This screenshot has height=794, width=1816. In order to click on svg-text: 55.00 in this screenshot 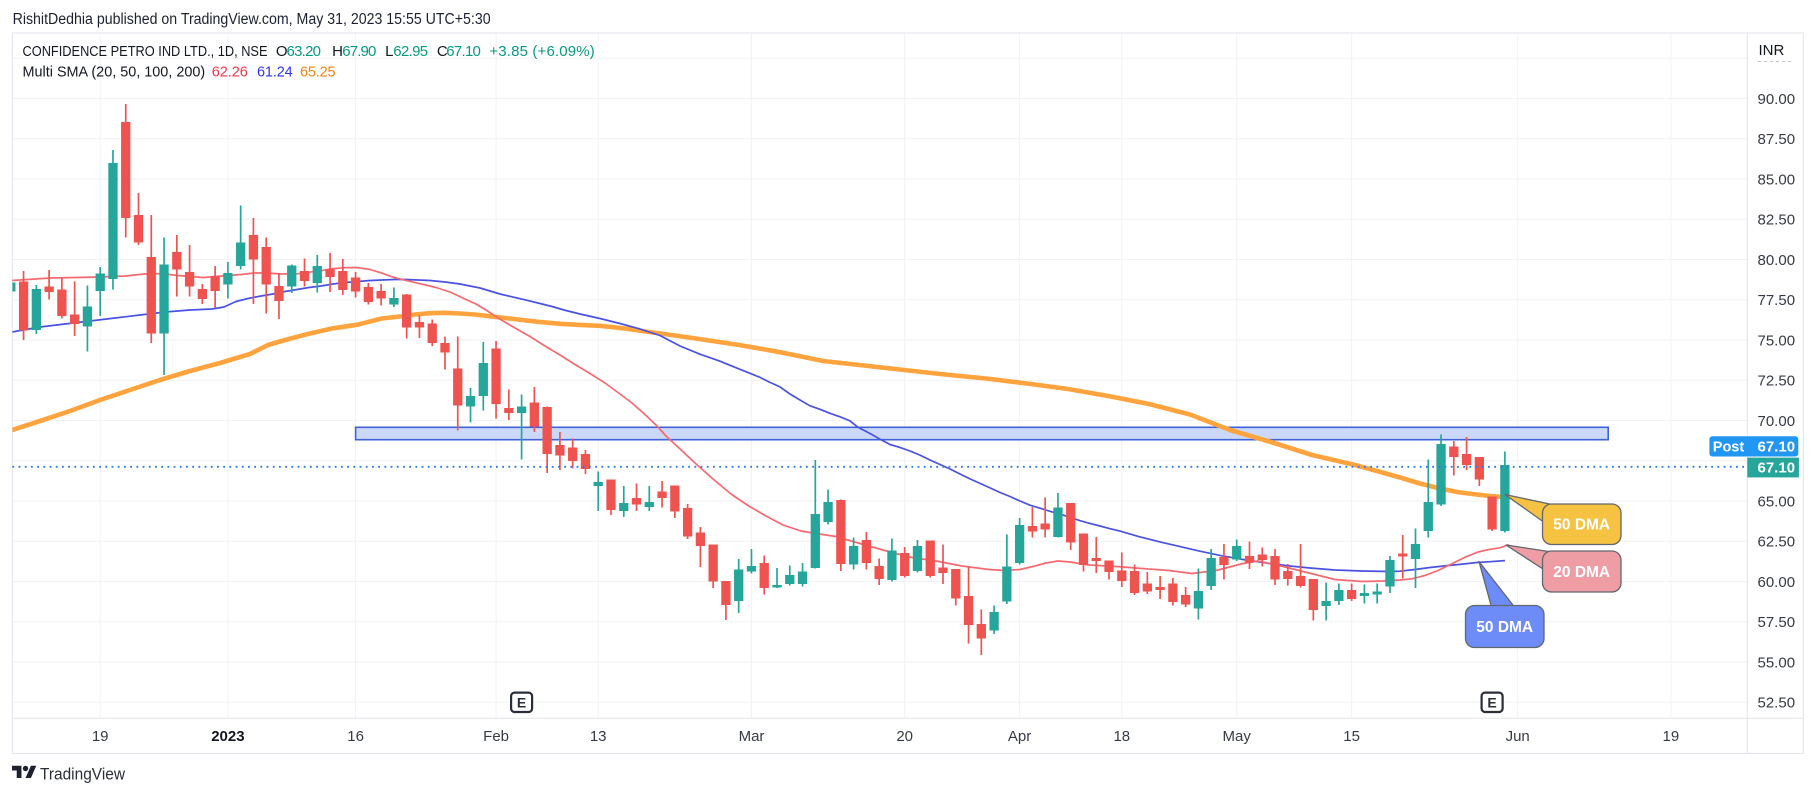, I will do `click(1777, 662)`.